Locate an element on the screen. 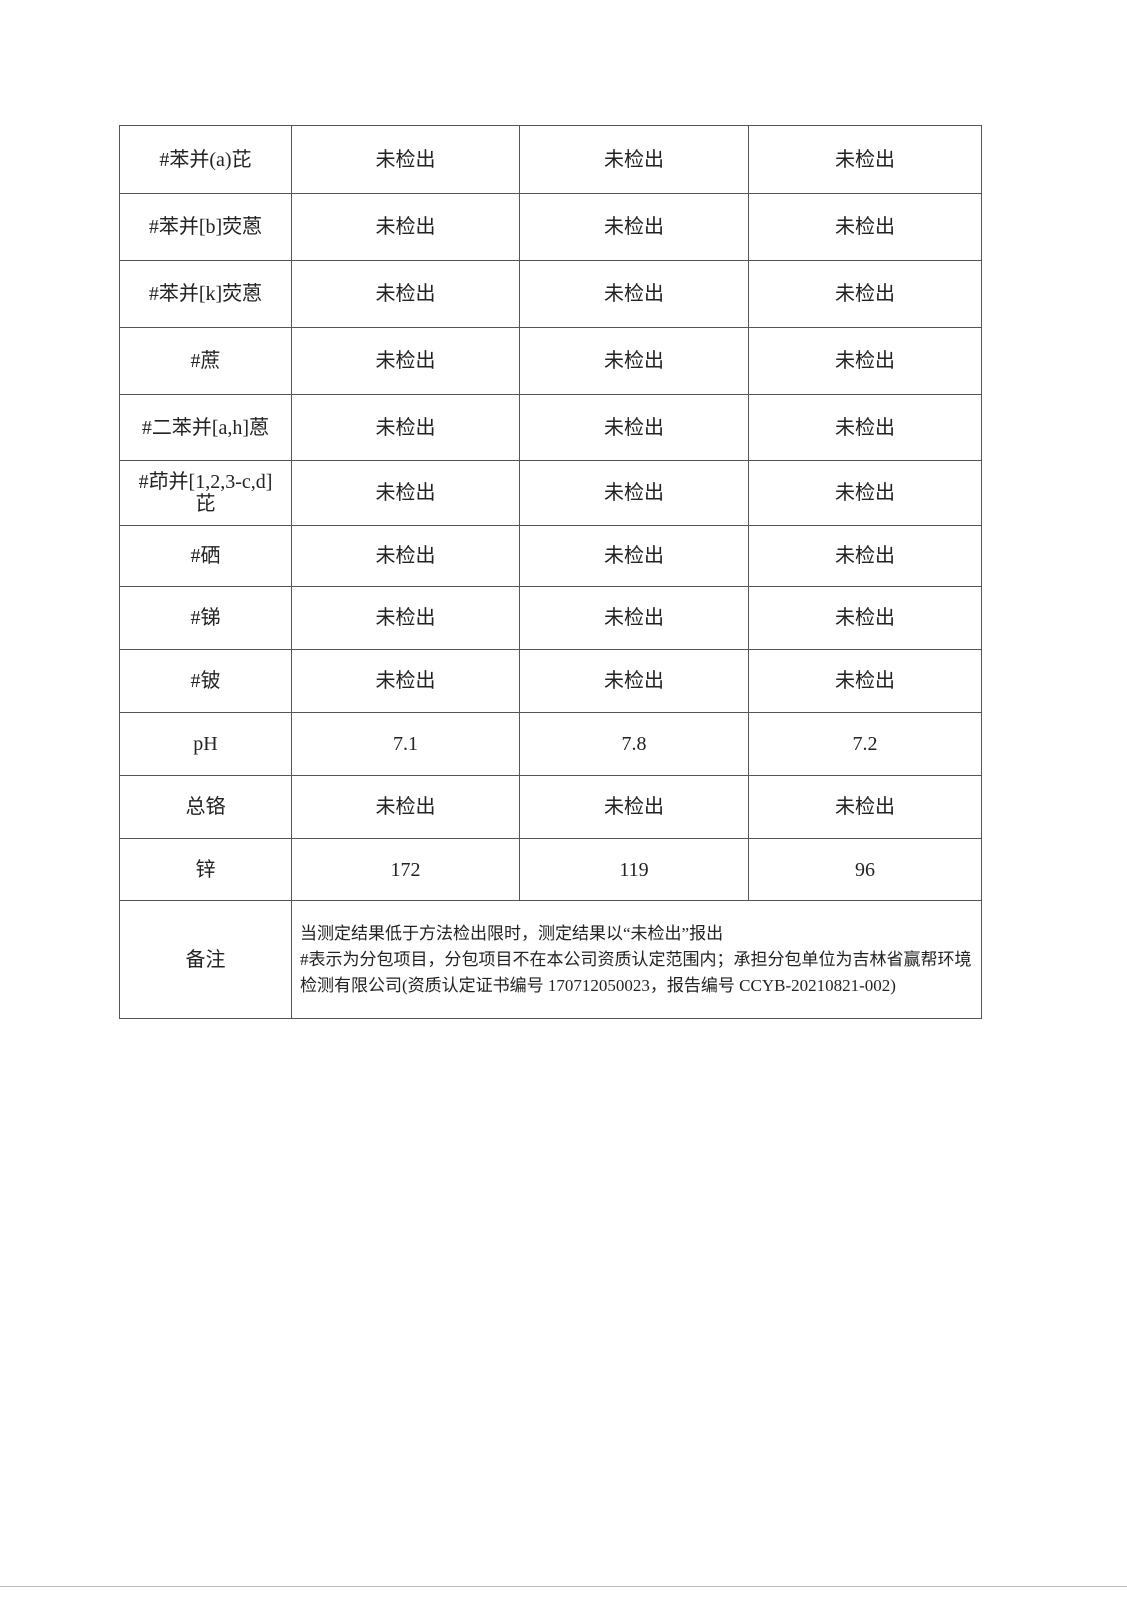 The height and width of the screenshot is (1600, 1127). result-cell: 7.2 is located at coordinates (865, 744).